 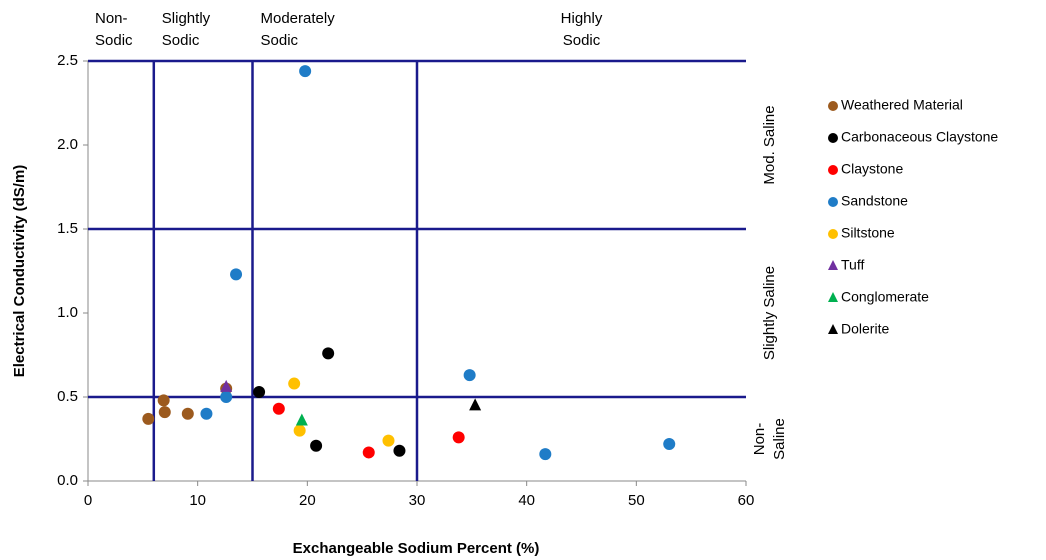 I want to click on zone-label-group: Mod. Saline, so click(x=769, y=144).